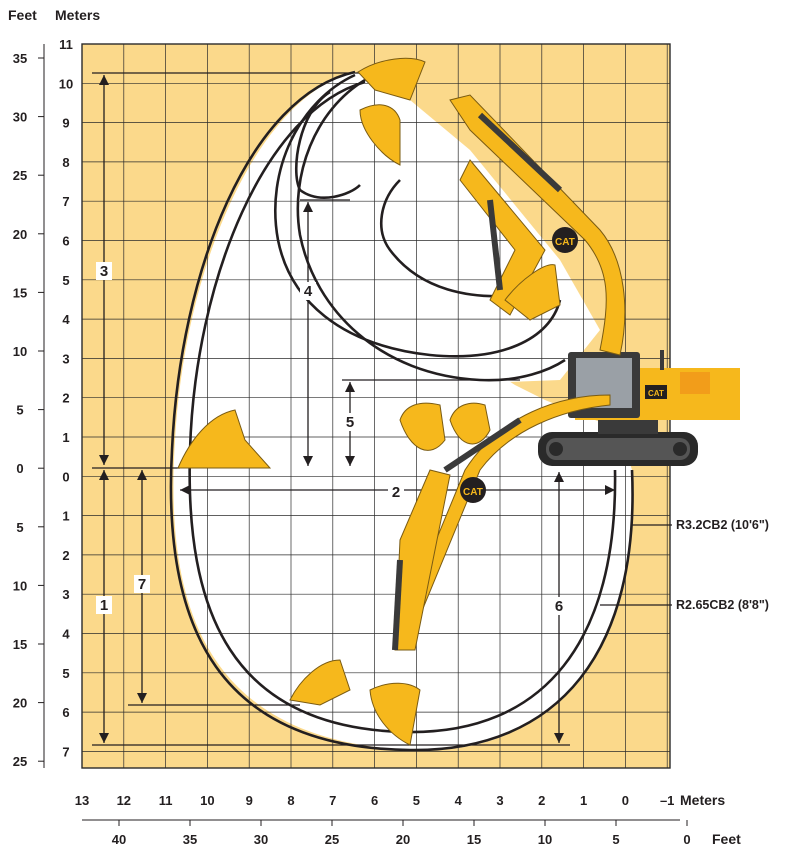 The image size is (787, 855). I want to click on meters-bottom-tick-label: 5, so click(416, 800).